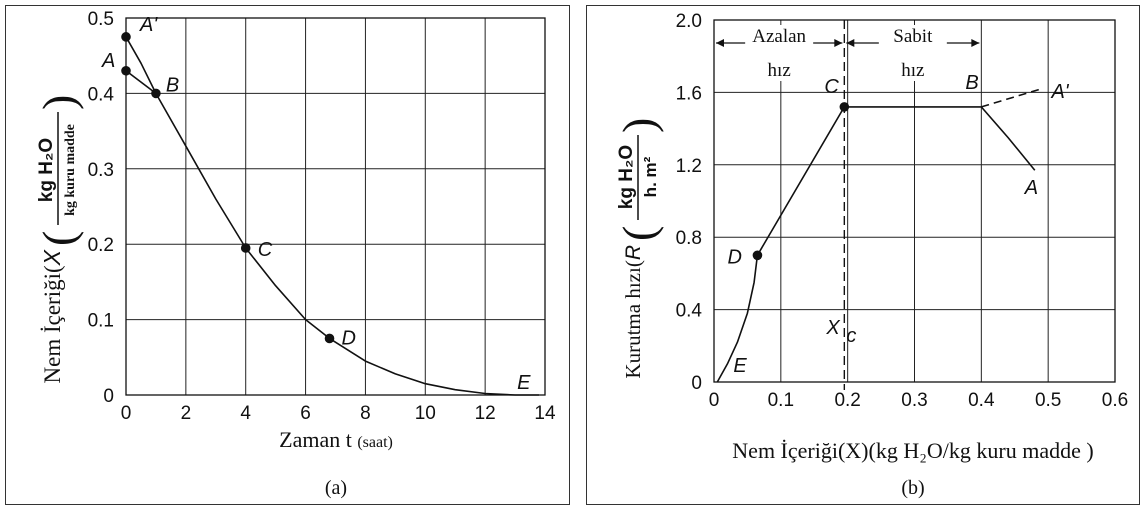 This screenshot has width=1145, height=510. I want to click on panel-a-ylabel-paren-l: (, so click(58, 238).